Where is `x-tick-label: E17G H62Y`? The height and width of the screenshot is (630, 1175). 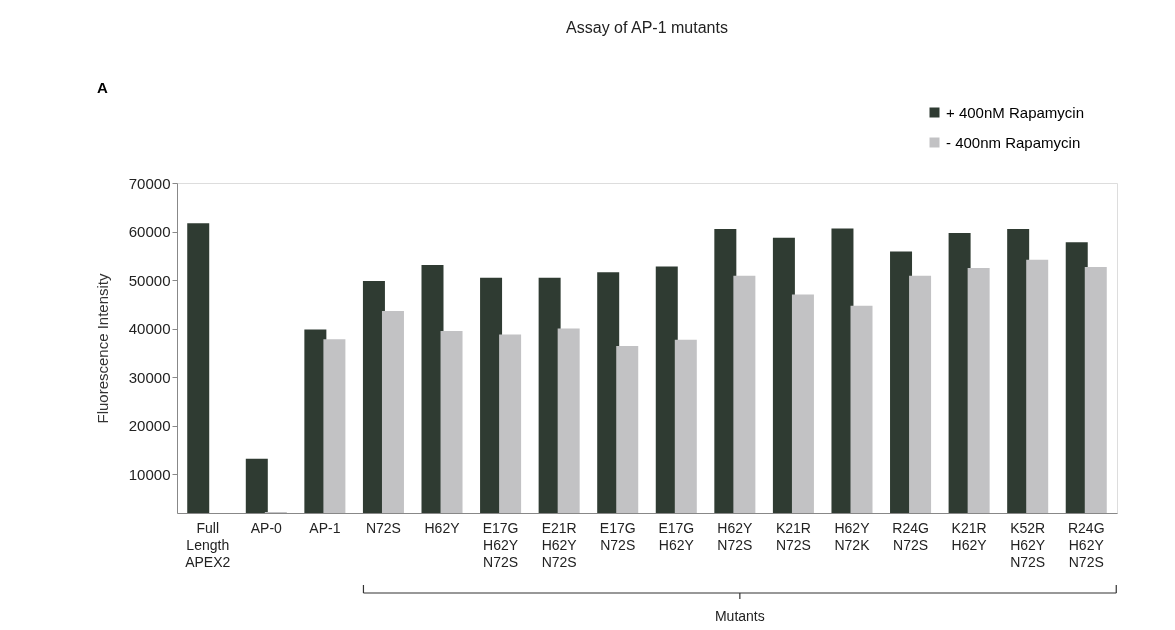
x-tick-label: E17G H62Y is located at coordinates (676, 536).